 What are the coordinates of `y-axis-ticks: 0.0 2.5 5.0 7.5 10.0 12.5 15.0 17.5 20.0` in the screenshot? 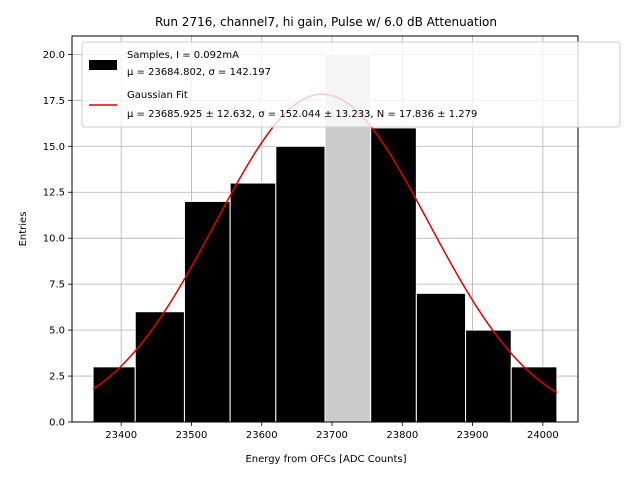 It's located at (57, 239).